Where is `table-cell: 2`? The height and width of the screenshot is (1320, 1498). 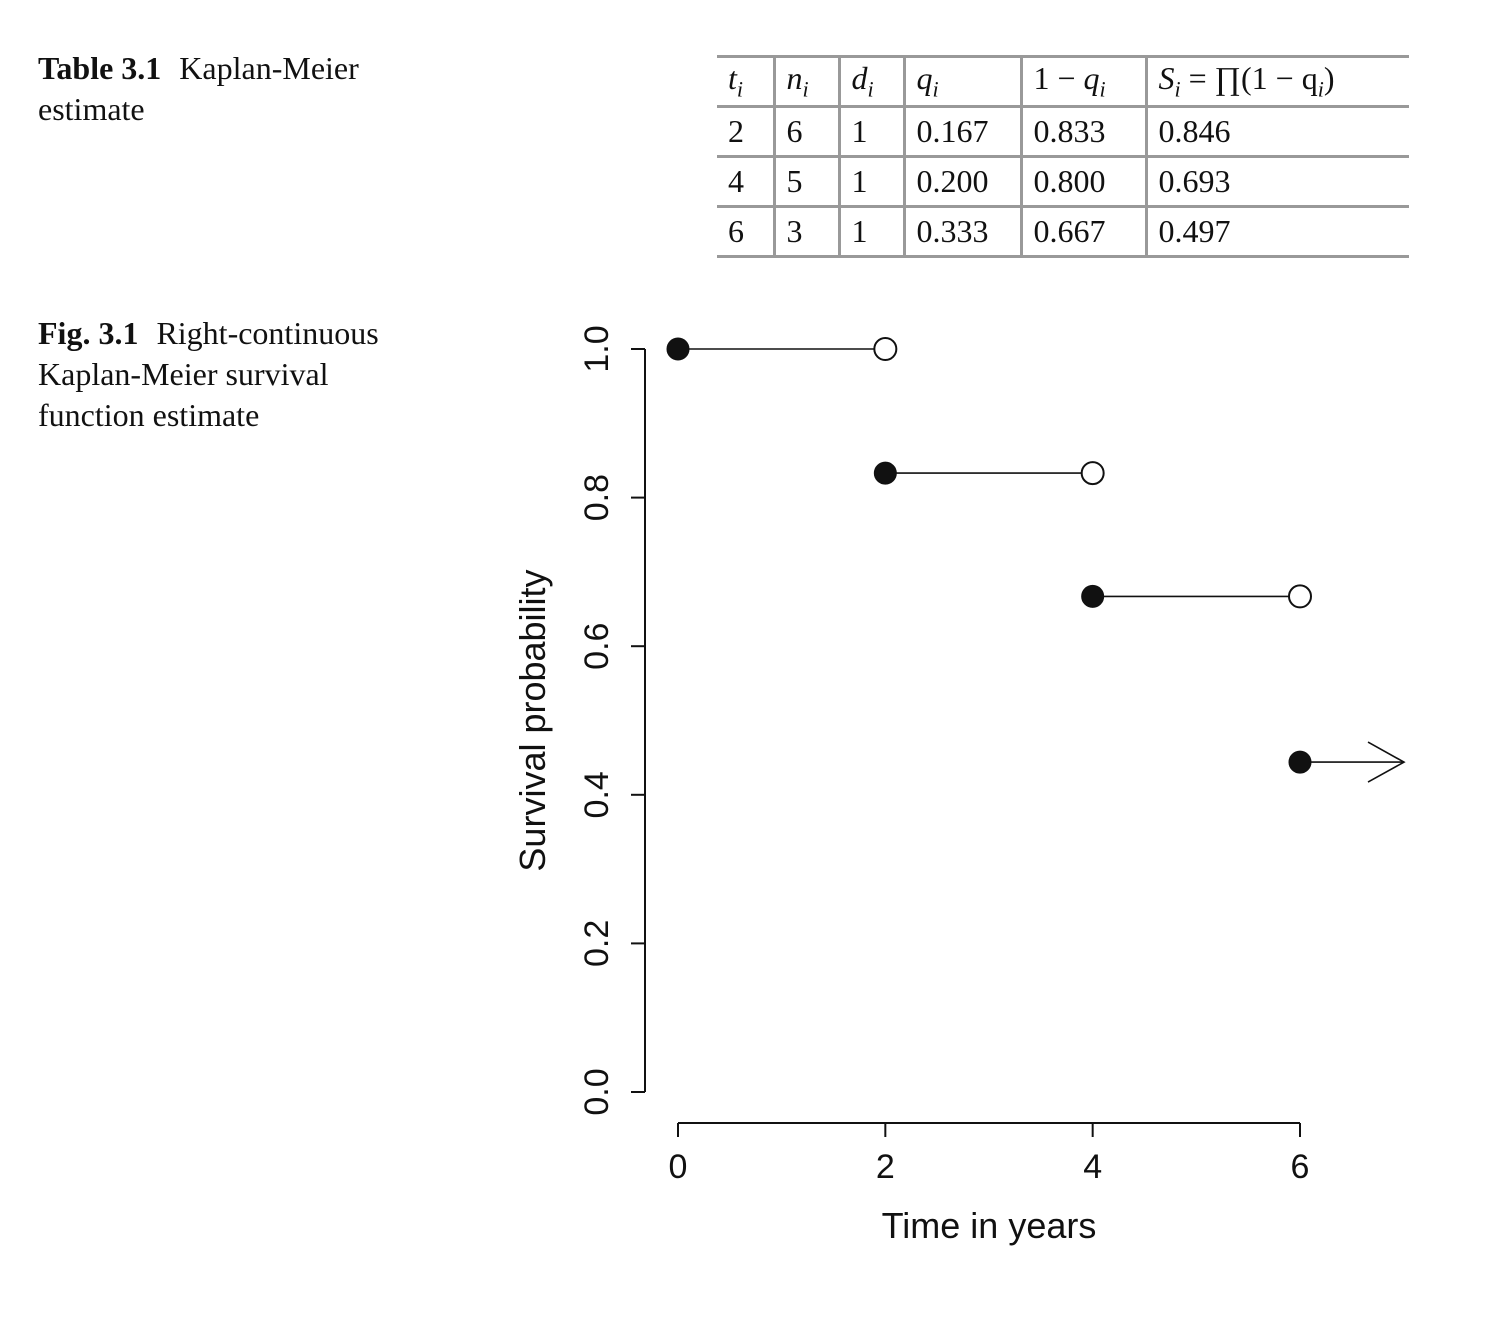 table-cell: 2 is located at coordinates (746, 131).